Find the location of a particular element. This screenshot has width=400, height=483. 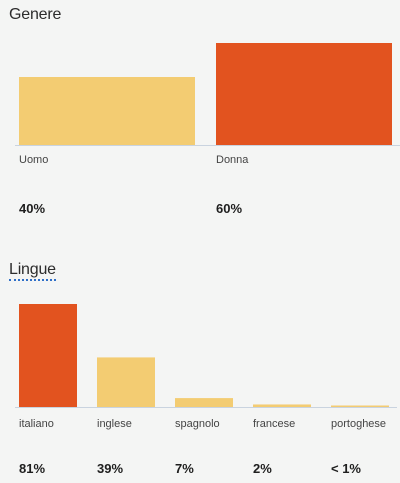

gender-category-label: Uomo is located at coordinates (33, 160).